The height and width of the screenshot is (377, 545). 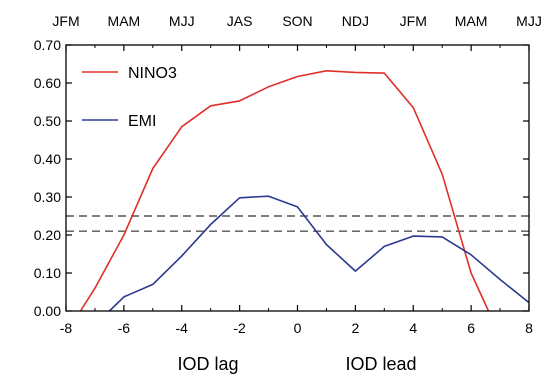 What do you see at coordinates (47, 235) in the screenshot?
I see `y-tick-label: 0.20` at bounding box center [47, 235].